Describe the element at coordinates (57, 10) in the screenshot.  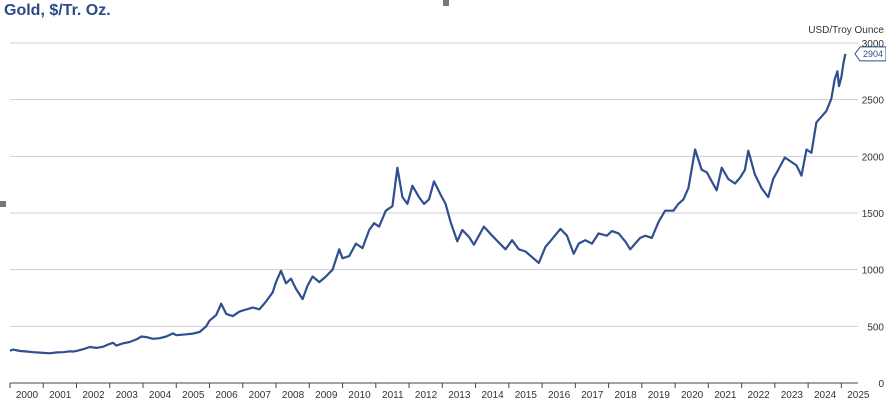
I see `chart-title: Gold, $/Tr. Oz.` at that location.